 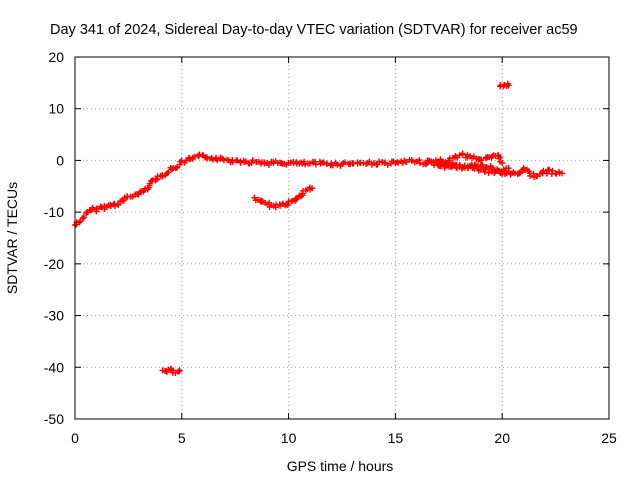 I want to click on x-tick-label: 5, so click(x=182, y=438).